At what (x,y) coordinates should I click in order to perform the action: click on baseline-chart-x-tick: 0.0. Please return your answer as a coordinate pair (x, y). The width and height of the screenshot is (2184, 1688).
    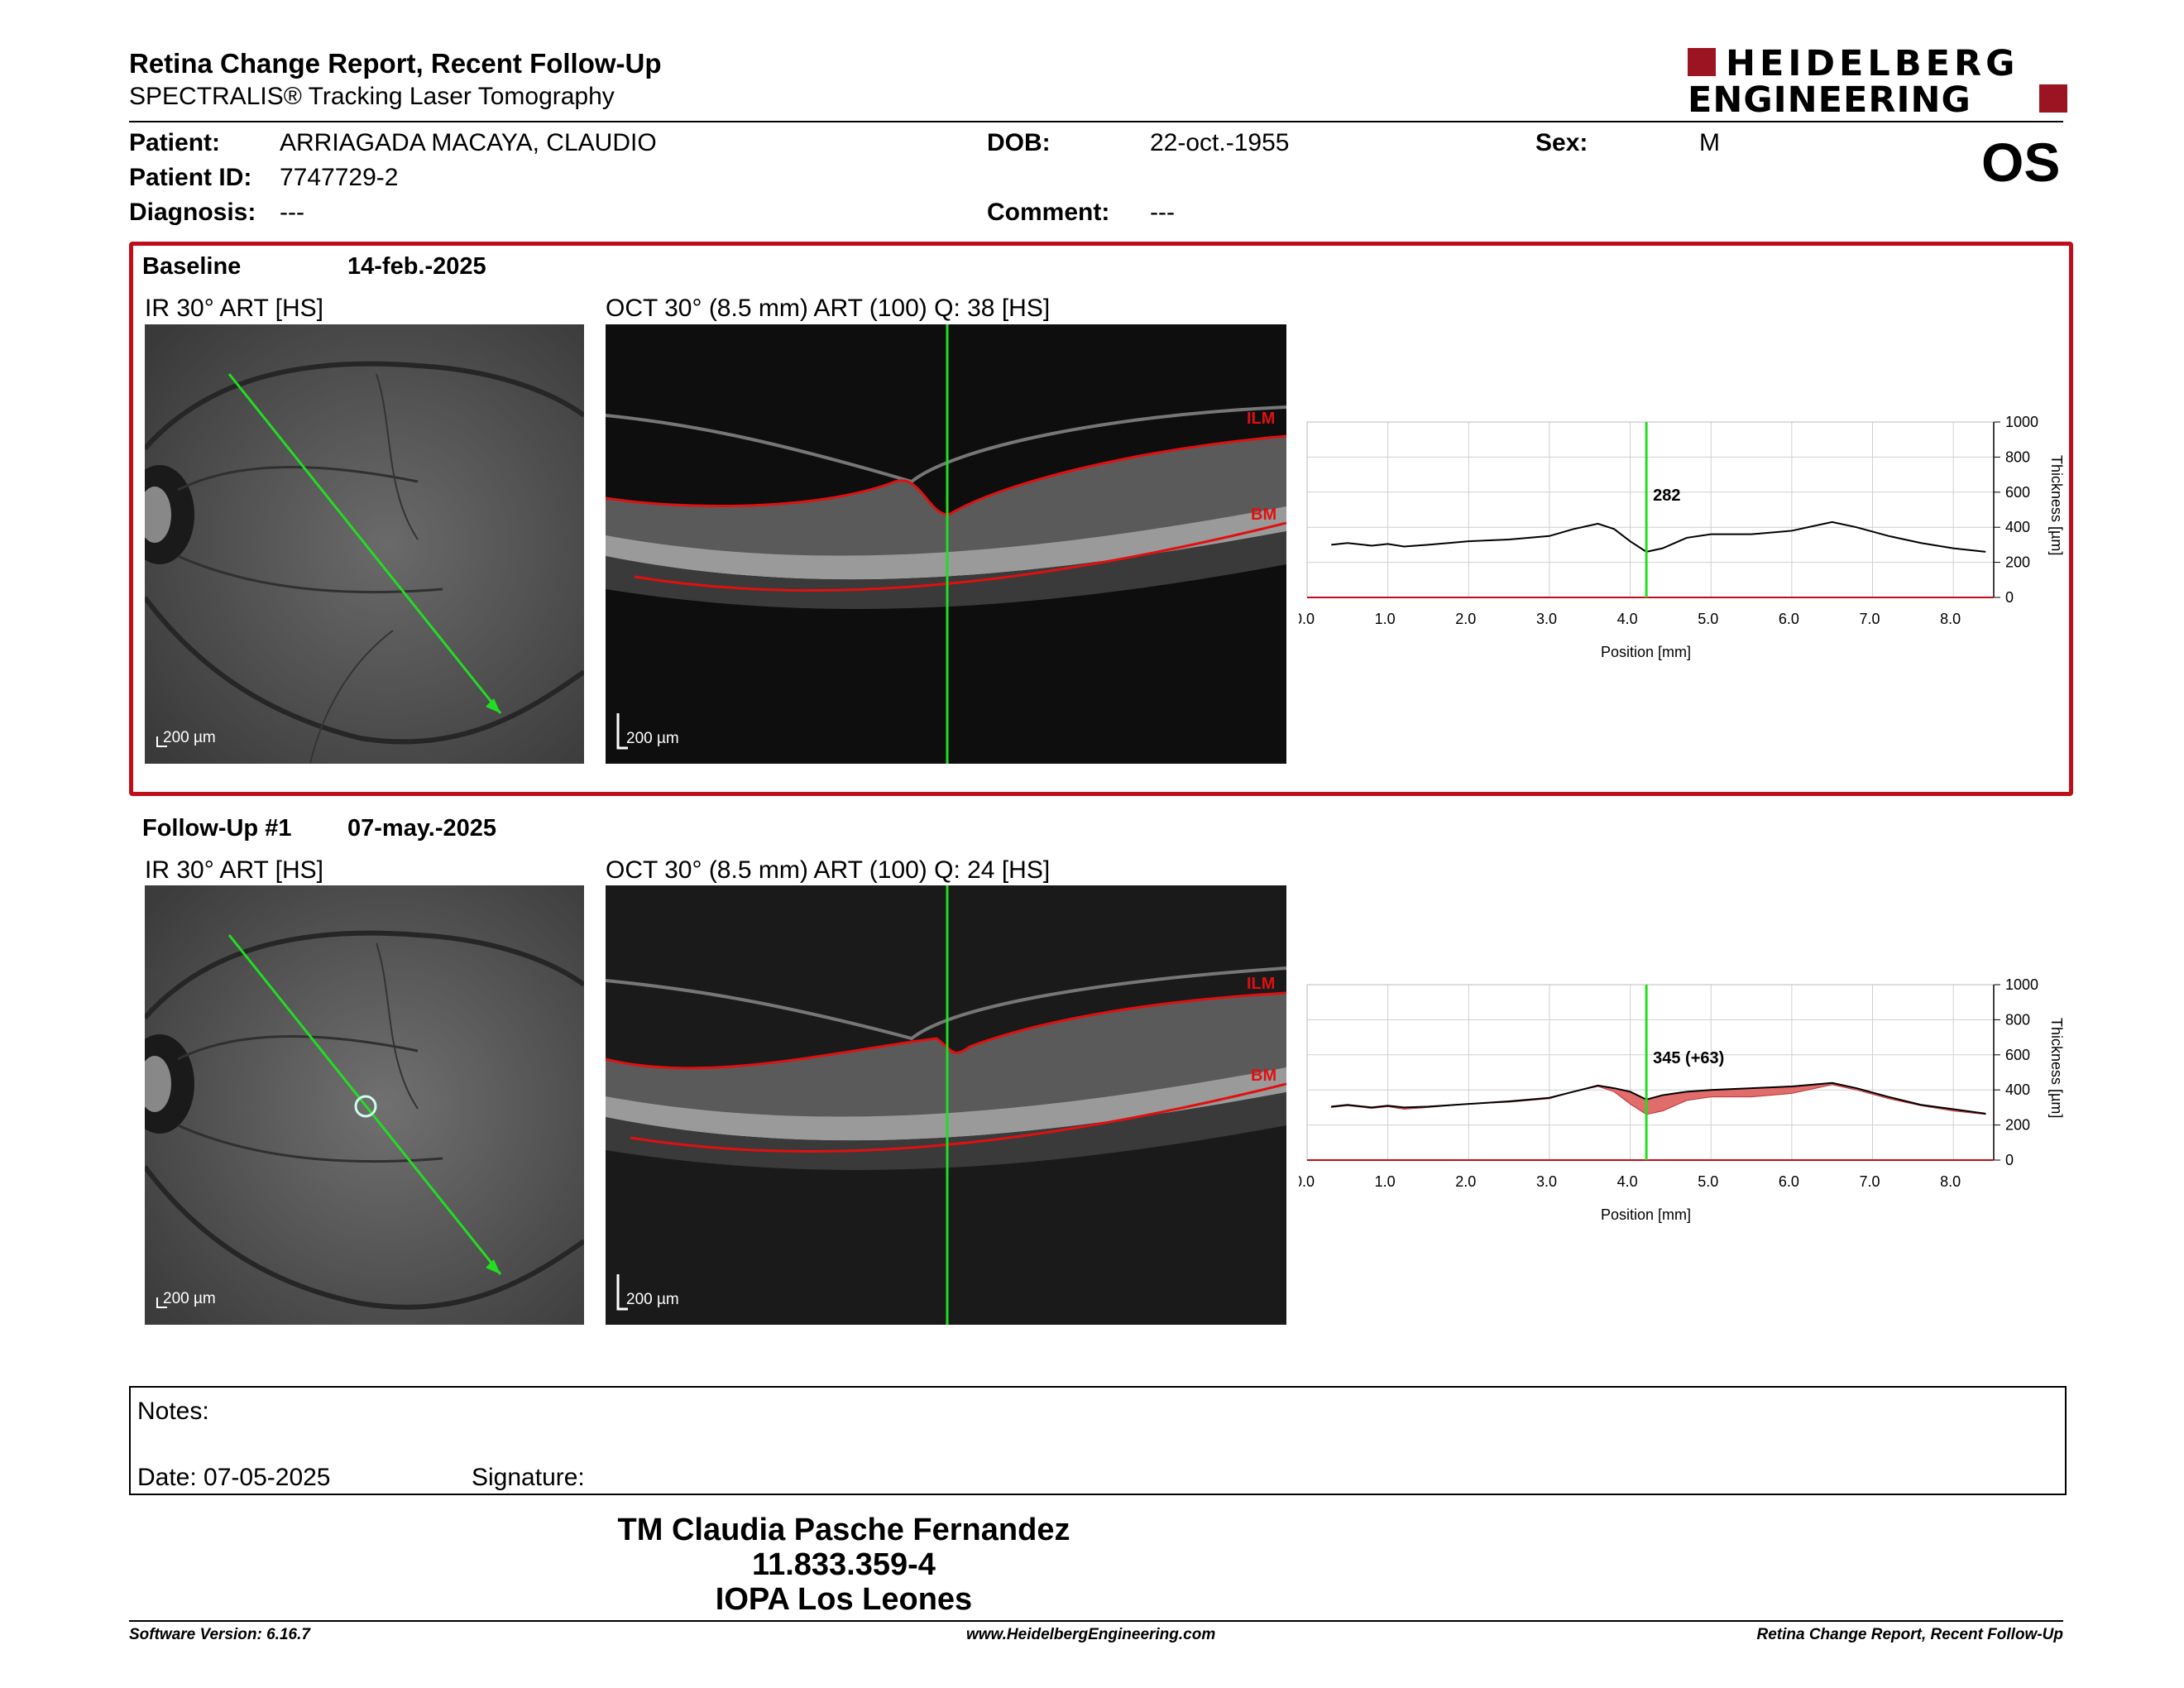
    Looking at the image, I should click on (1307, 619).